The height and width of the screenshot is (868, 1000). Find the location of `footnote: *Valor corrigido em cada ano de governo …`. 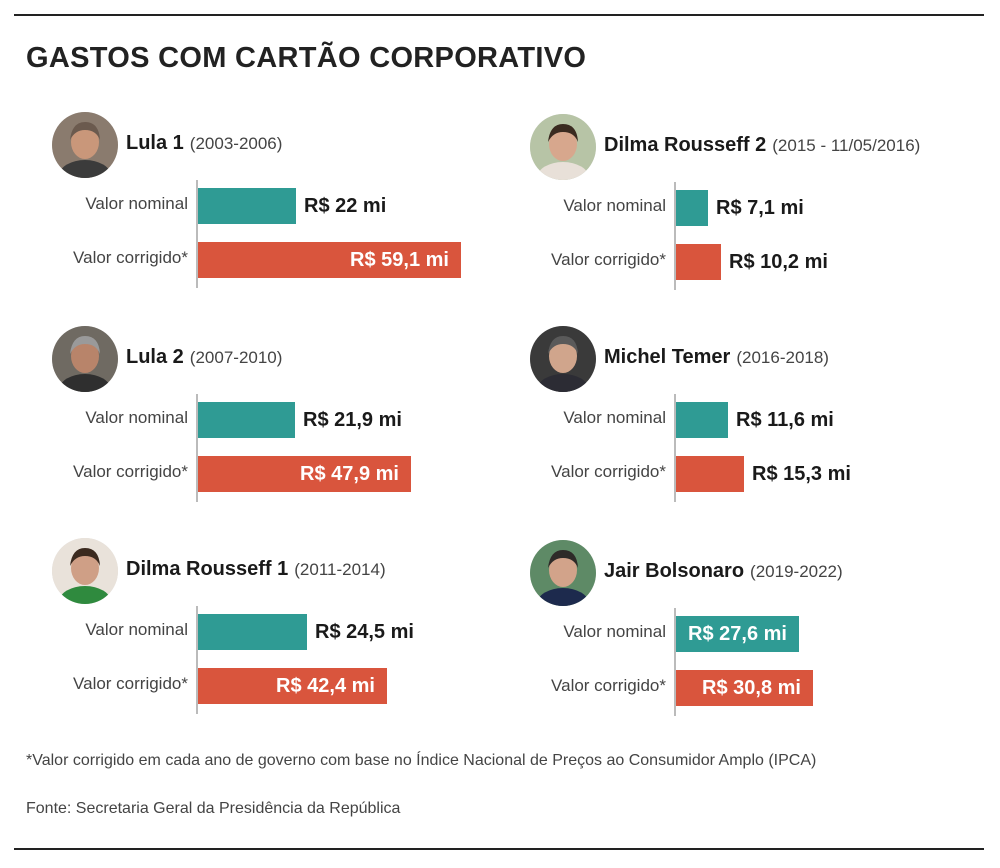

footnote: *Valor corrigido em cada ano de governo … is located at coordinates (421, 760).